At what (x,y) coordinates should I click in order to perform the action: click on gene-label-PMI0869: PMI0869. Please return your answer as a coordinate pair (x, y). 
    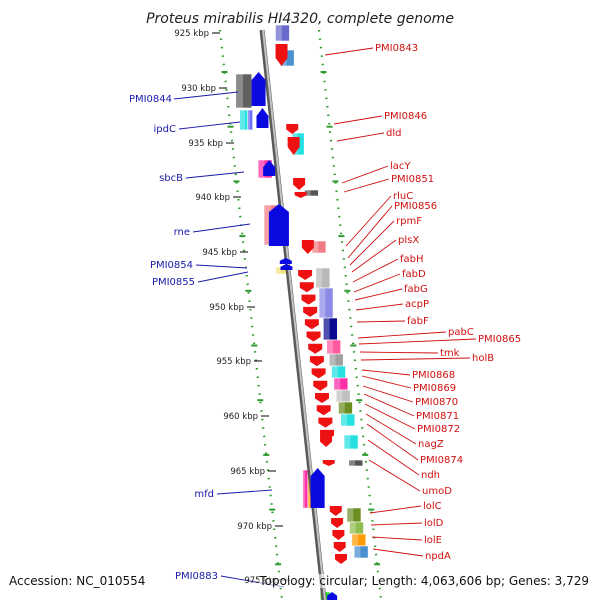
    Looking at the image, I should click on (434, 388).